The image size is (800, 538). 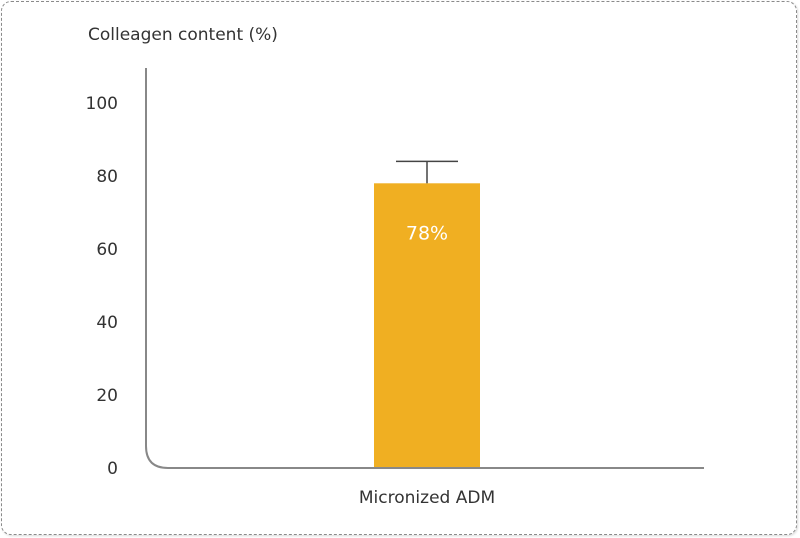 I want to click on bar, so click(x=427, y=325).